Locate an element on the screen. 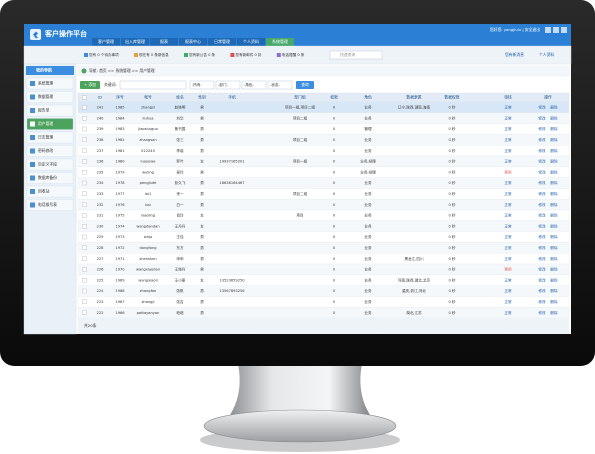 This screenshot has width=595, height=454. keyword-input is located at coordinates (153, 85).